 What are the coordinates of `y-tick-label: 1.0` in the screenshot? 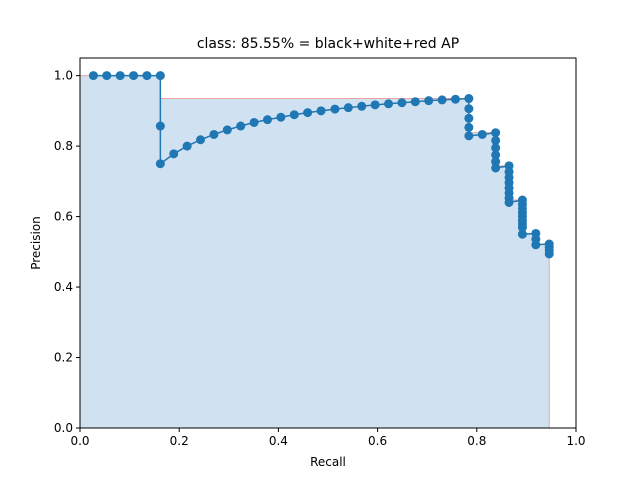 It's located at (63, 76).